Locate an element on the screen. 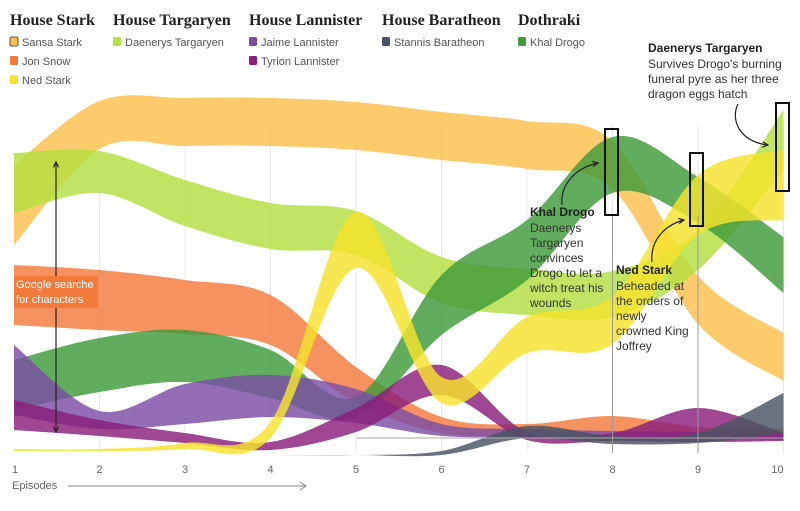 The image size is (800, 511). x-tick-7: 7 is located at coordinates (527, 470).